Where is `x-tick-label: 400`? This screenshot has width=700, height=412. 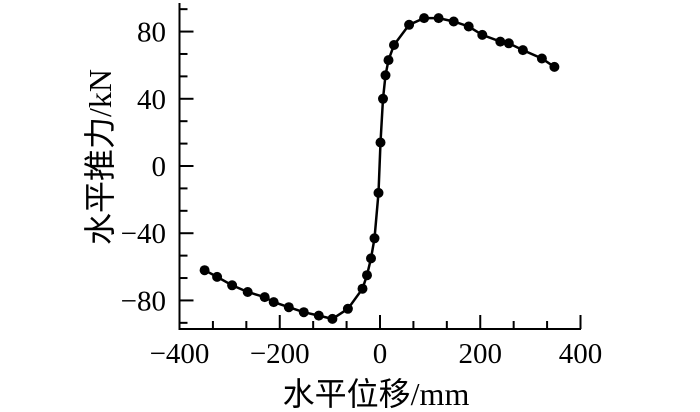 x-tick-label: 400 is located at coordinates (581, 354).